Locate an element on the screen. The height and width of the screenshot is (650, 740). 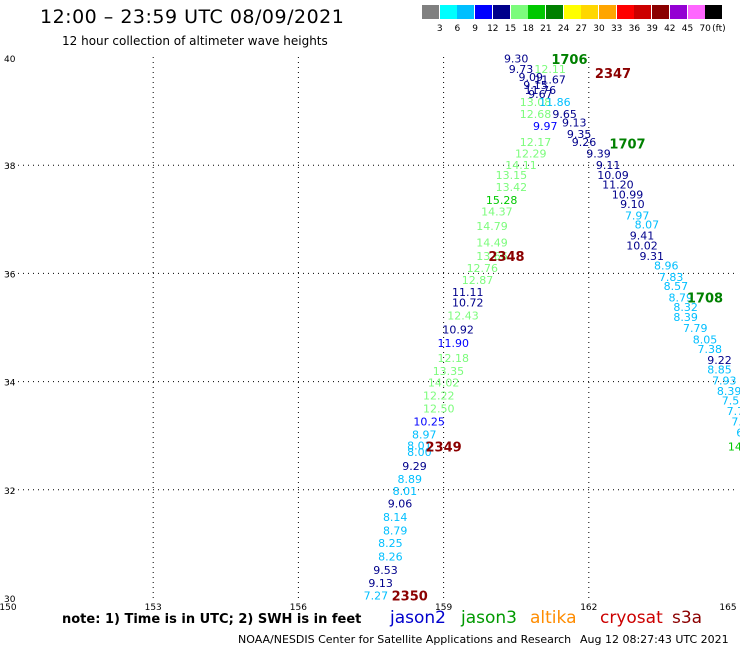
legend-label: 24 is located at coordinates (563, 29).